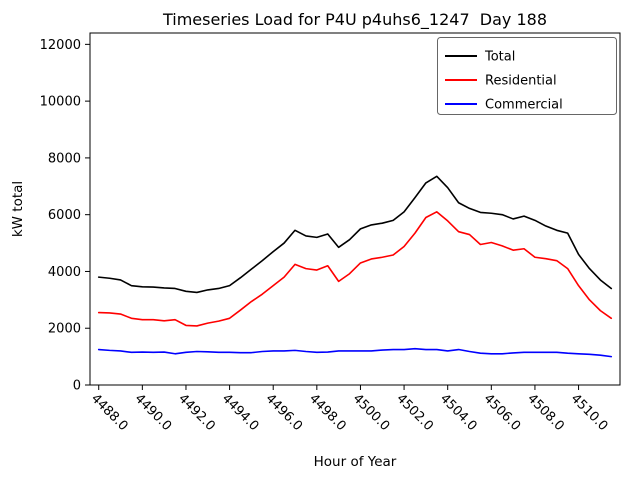  I want to click on x-tick-label: 4502.0, so click(414, 412).